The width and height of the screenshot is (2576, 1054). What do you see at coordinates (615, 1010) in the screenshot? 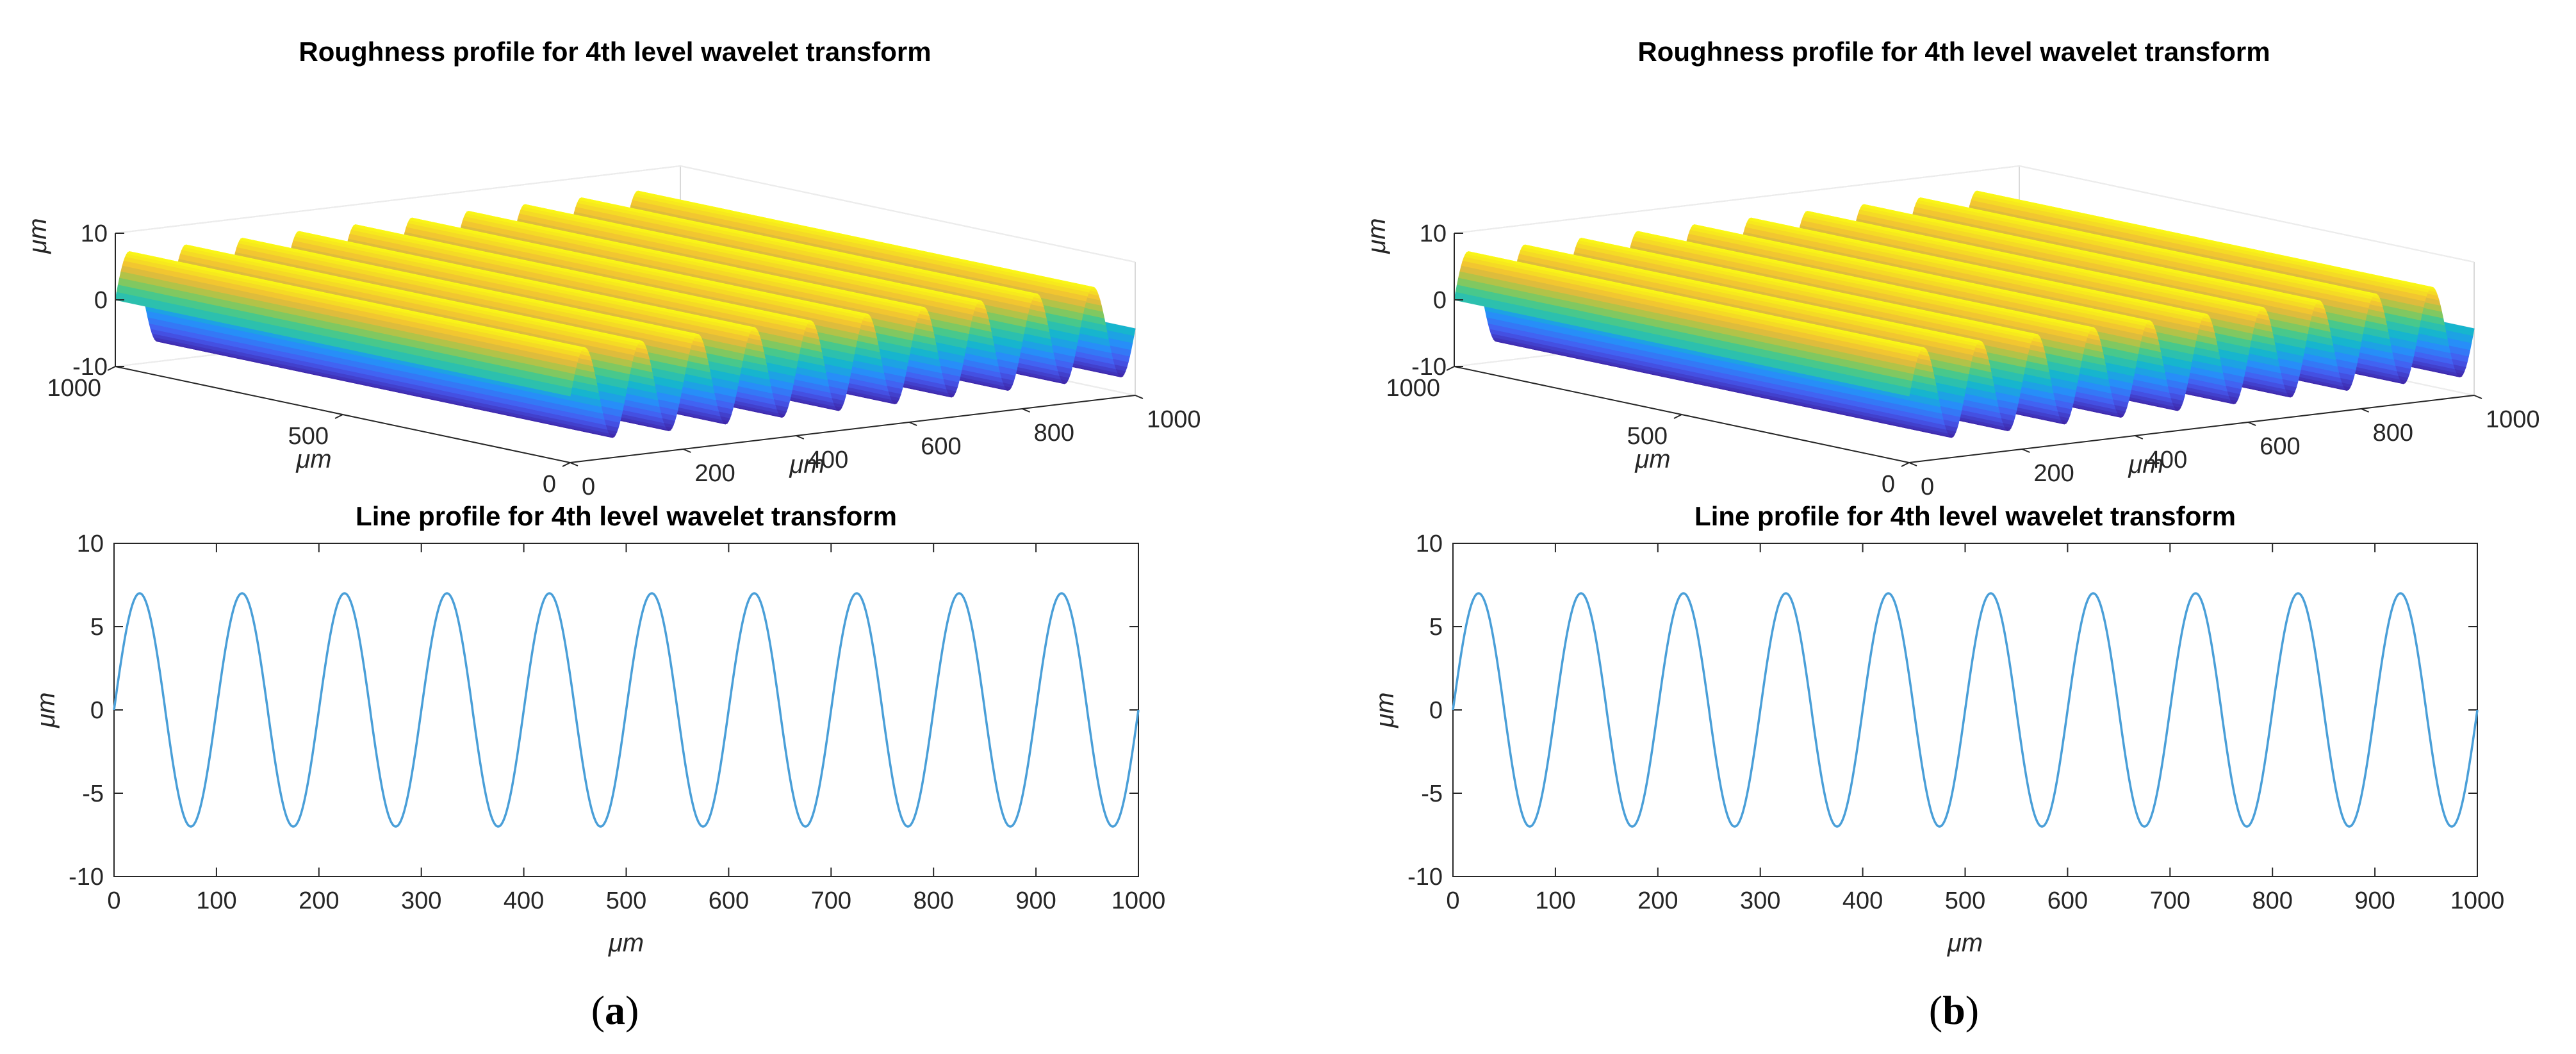
I see `panel-caption-a: (a)` at bounding box center [615, 1010].